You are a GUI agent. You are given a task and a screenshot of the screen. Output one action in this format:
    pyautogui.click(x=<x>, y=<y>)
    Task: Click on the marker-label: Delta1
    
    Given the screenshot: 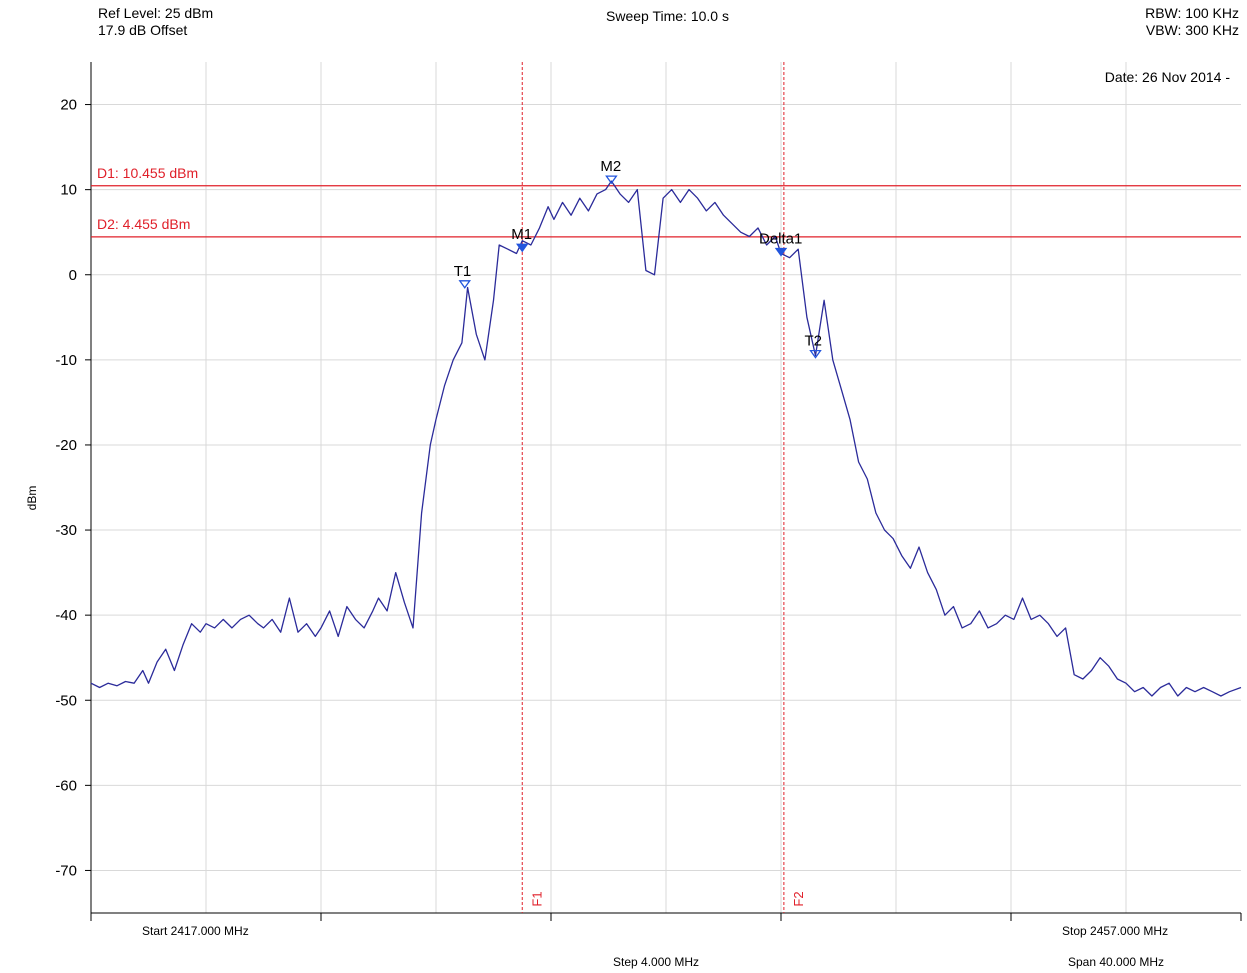 What is the action you would take?
    pyautogui.click(x=780, y=238)
    